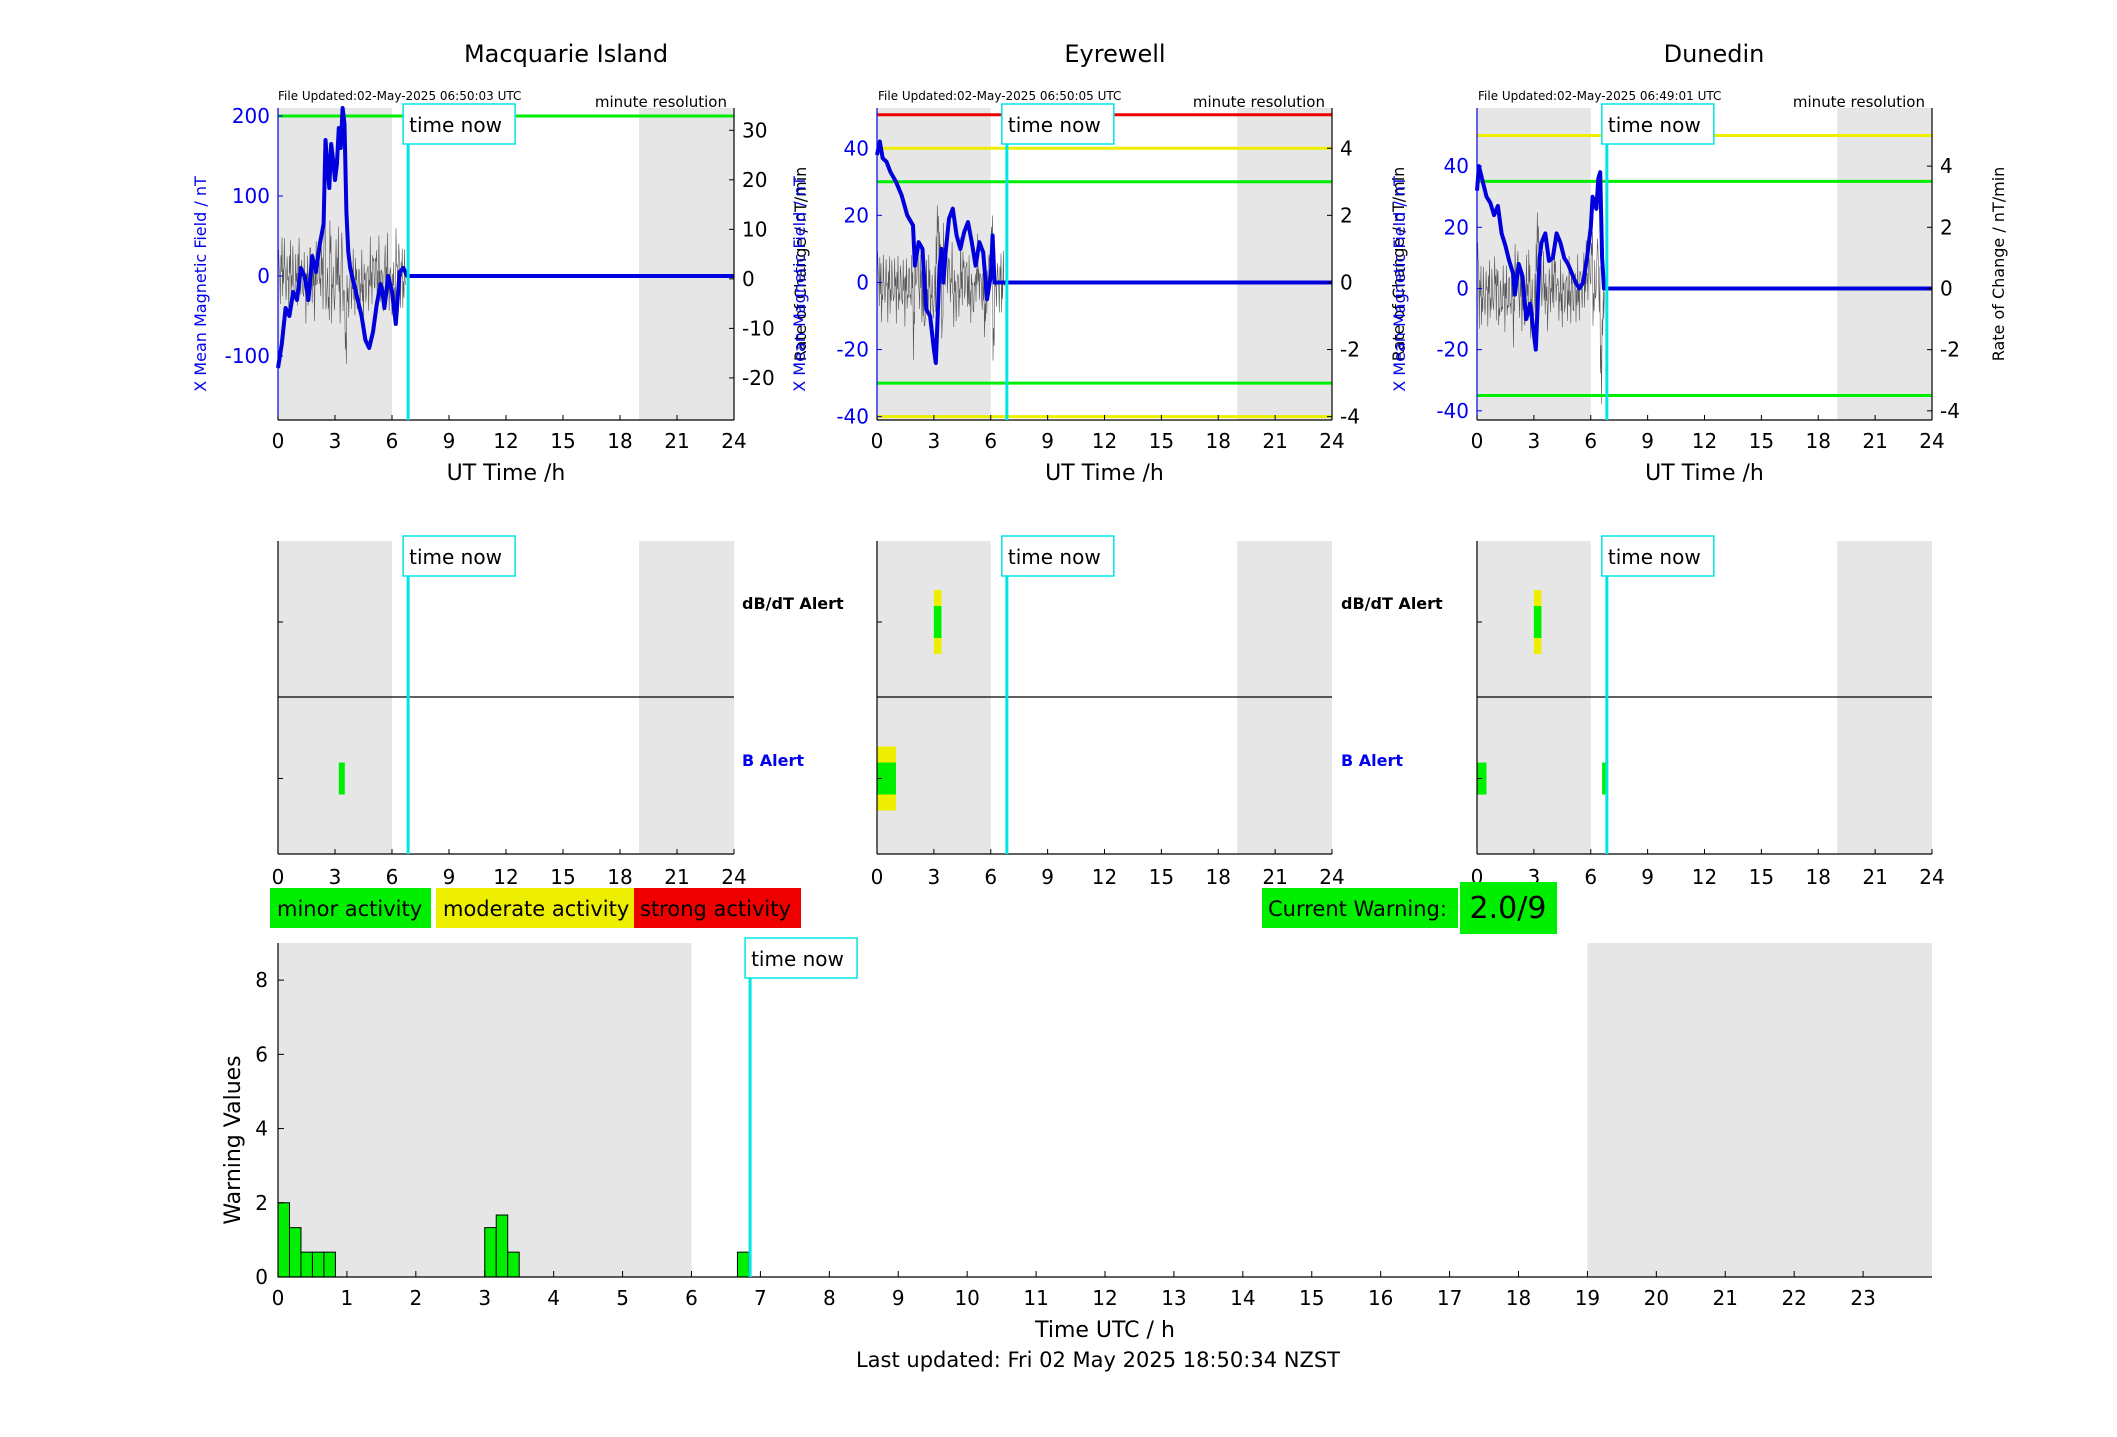  What do you see at coordinates (793, 603) in the screenshot?
I see `dbdt-alert-label-1: dB/dT Alert` at bounding box center [793, 603].